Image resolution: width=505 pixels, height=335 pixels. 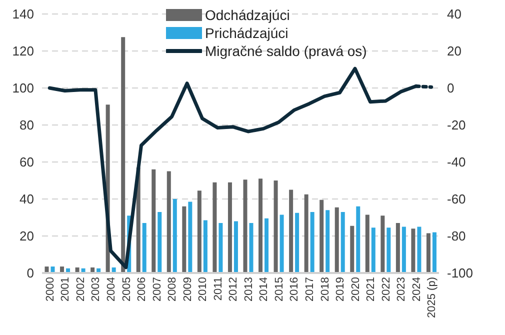 I want to click on y2-tick-label: 20, so click(x=454, y=51).